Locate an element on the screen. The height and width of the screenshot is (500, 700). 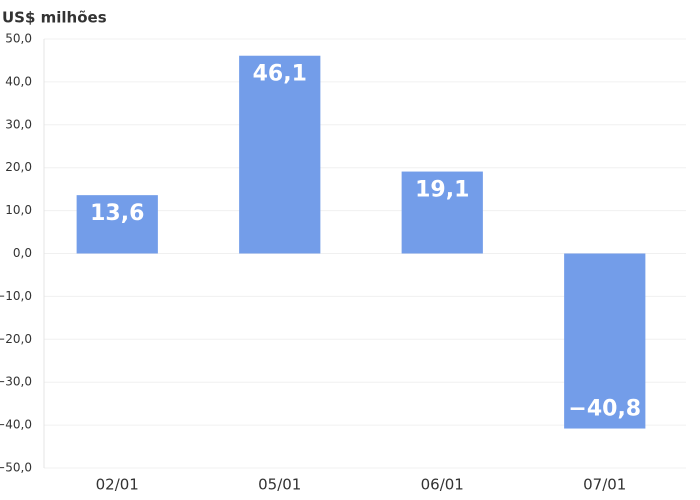
y-tick-label: 20,0 is located at coordinates (18, 167).